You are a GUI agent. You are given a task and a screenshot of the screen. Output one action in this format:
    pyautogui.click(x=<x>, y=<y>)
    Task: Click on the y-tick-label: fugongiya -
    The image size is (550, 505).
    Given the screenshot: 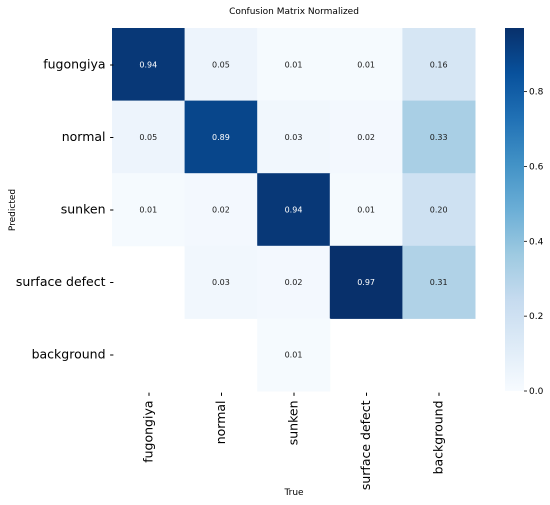 What is the action you would take?
    pyautogui.click(x=78, y=63)
    